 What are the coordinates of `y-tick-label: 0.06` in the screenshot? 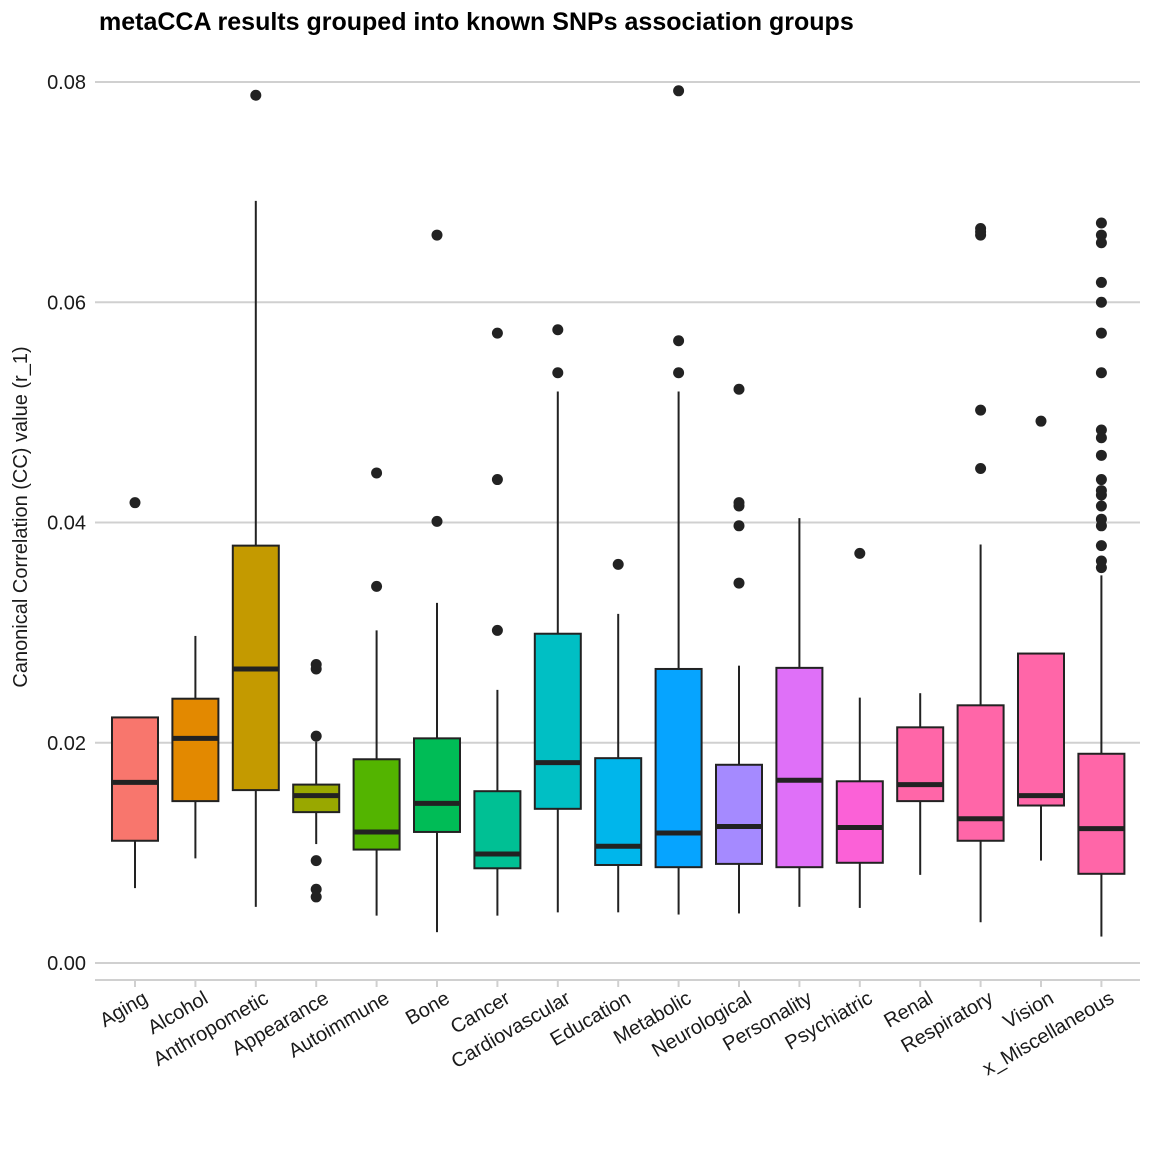 It's located at (66, 303).